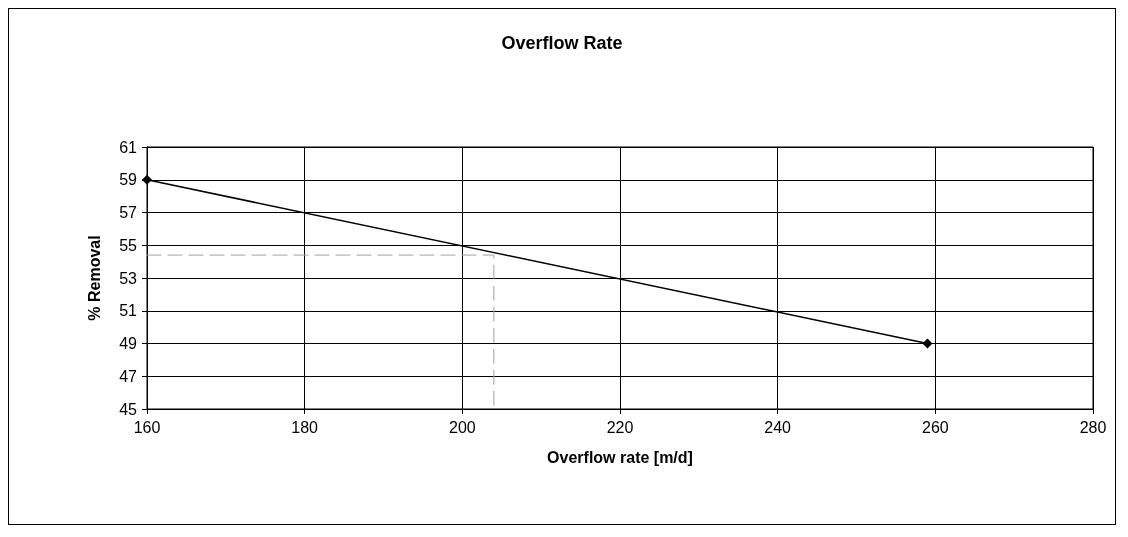 The width and height of the screenshot is (1128, 537). I want to click on x-tick-label: 180, so click(305, 427).